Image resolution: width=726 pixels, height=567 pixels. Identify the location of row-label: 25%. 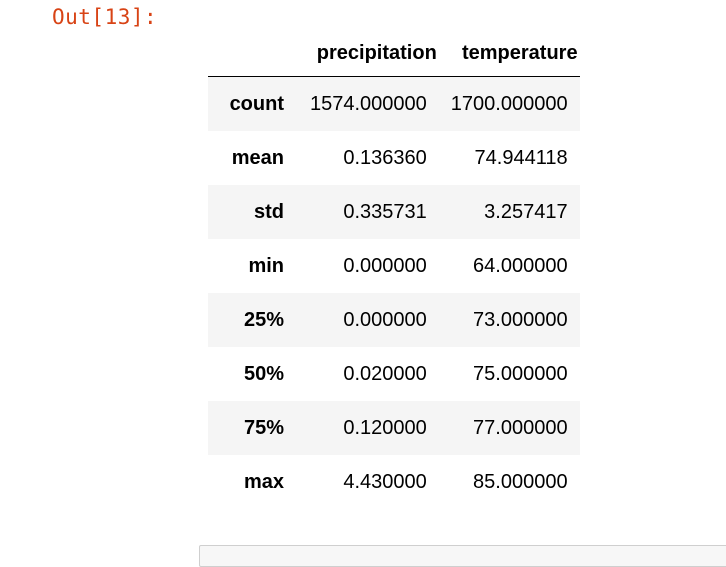
(263, 319).